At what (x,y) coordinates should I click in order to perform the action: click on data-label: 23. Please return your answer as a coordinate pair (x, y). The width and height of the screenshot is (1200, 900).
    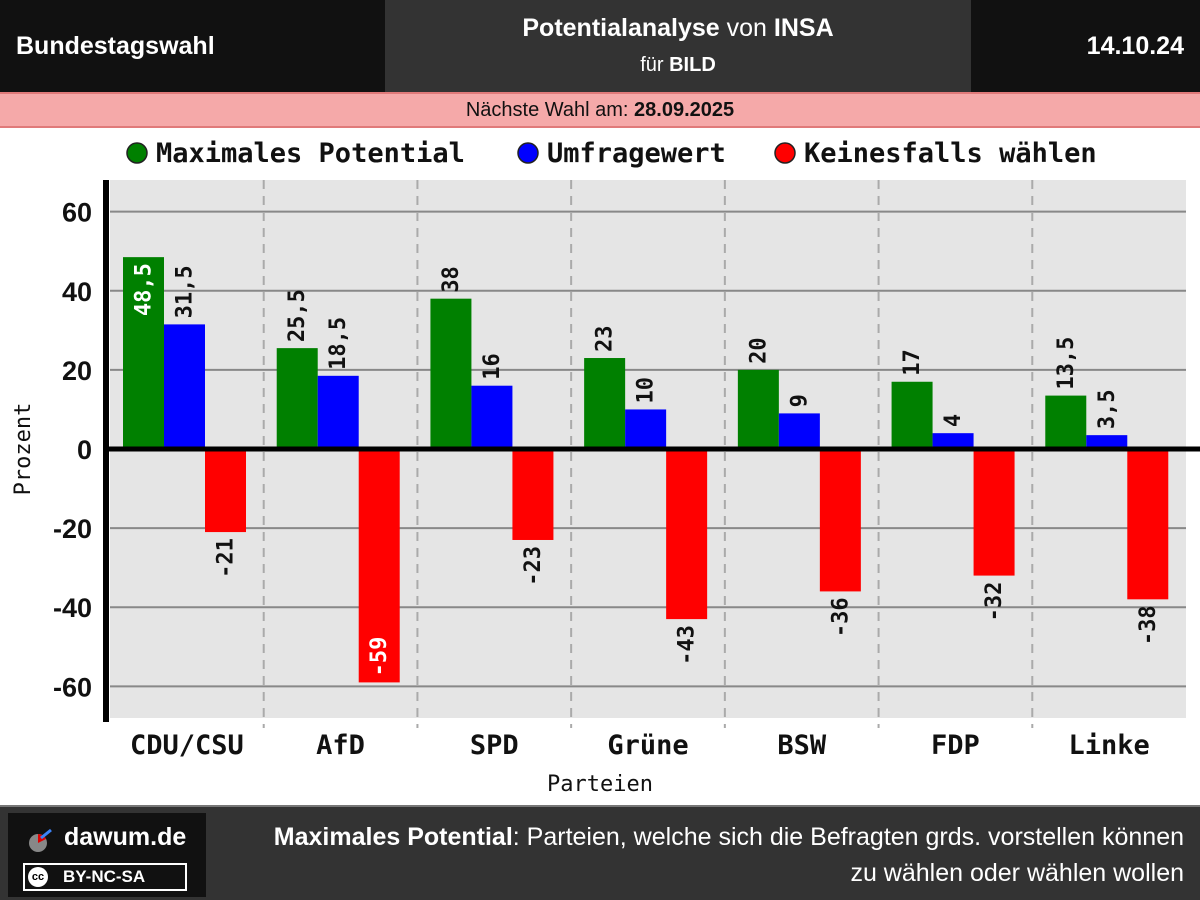
    Looking at the image, I should click on (605, 339).